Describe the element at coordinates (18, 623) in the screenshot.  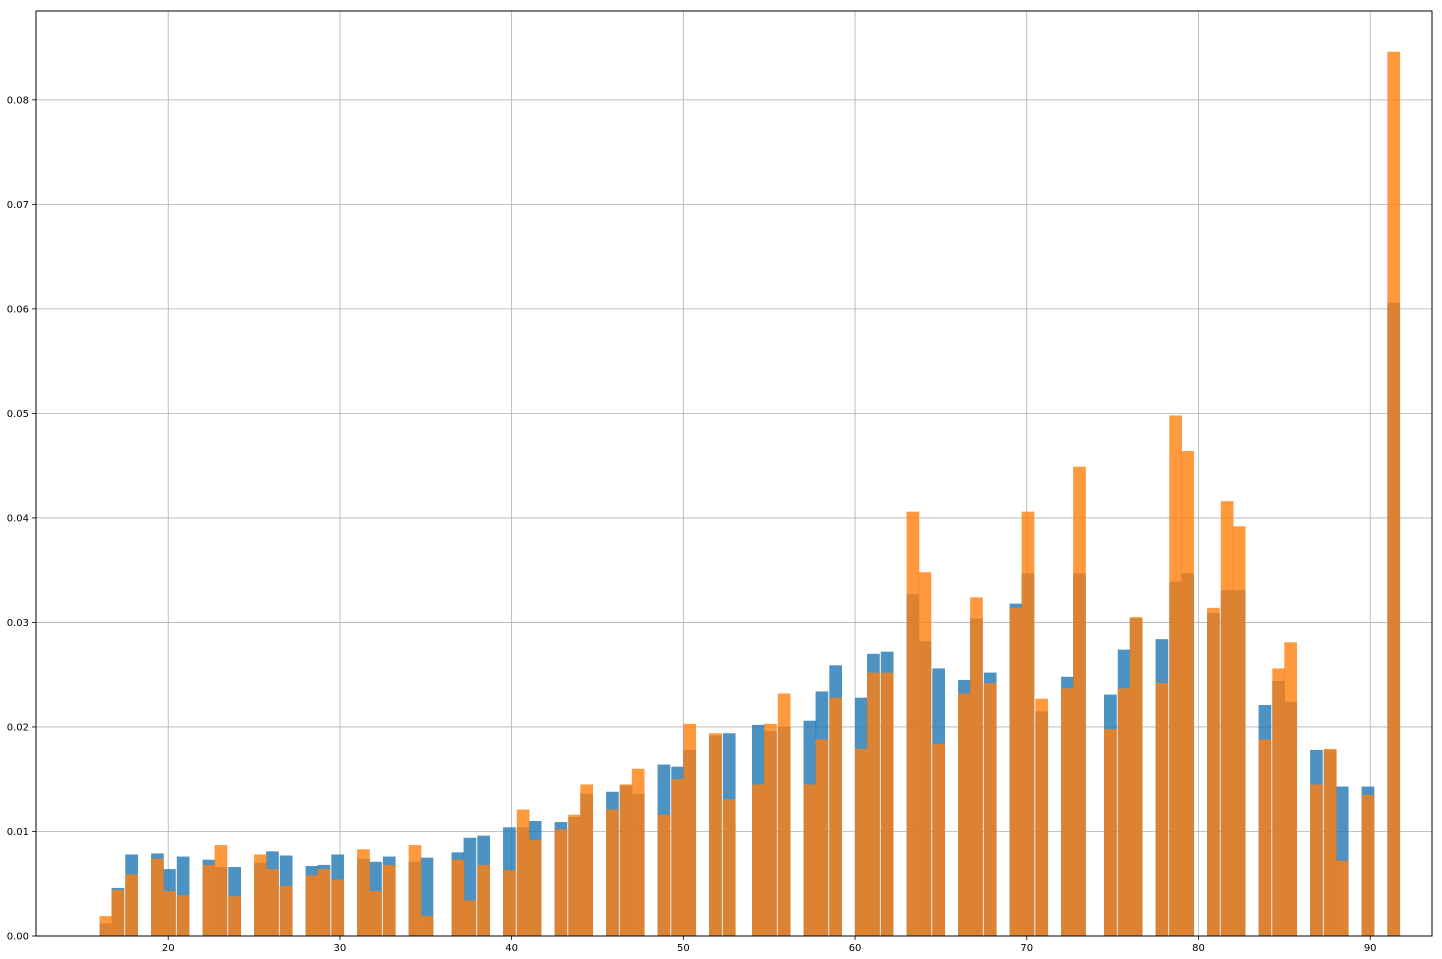
I see `y-tick-label: 0.03` at that location.